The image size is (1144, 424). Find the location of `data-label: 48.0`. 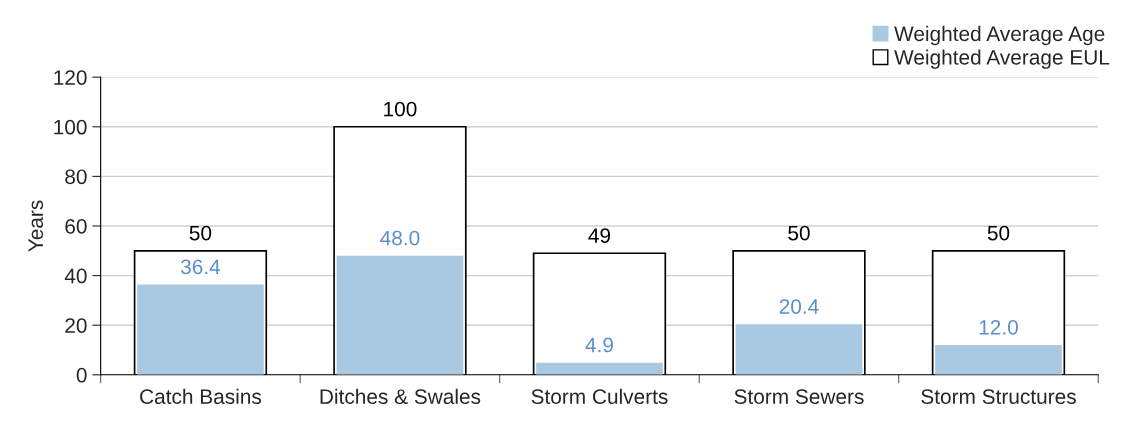

data-label: 48.0 is located at coordinates (400, 238).